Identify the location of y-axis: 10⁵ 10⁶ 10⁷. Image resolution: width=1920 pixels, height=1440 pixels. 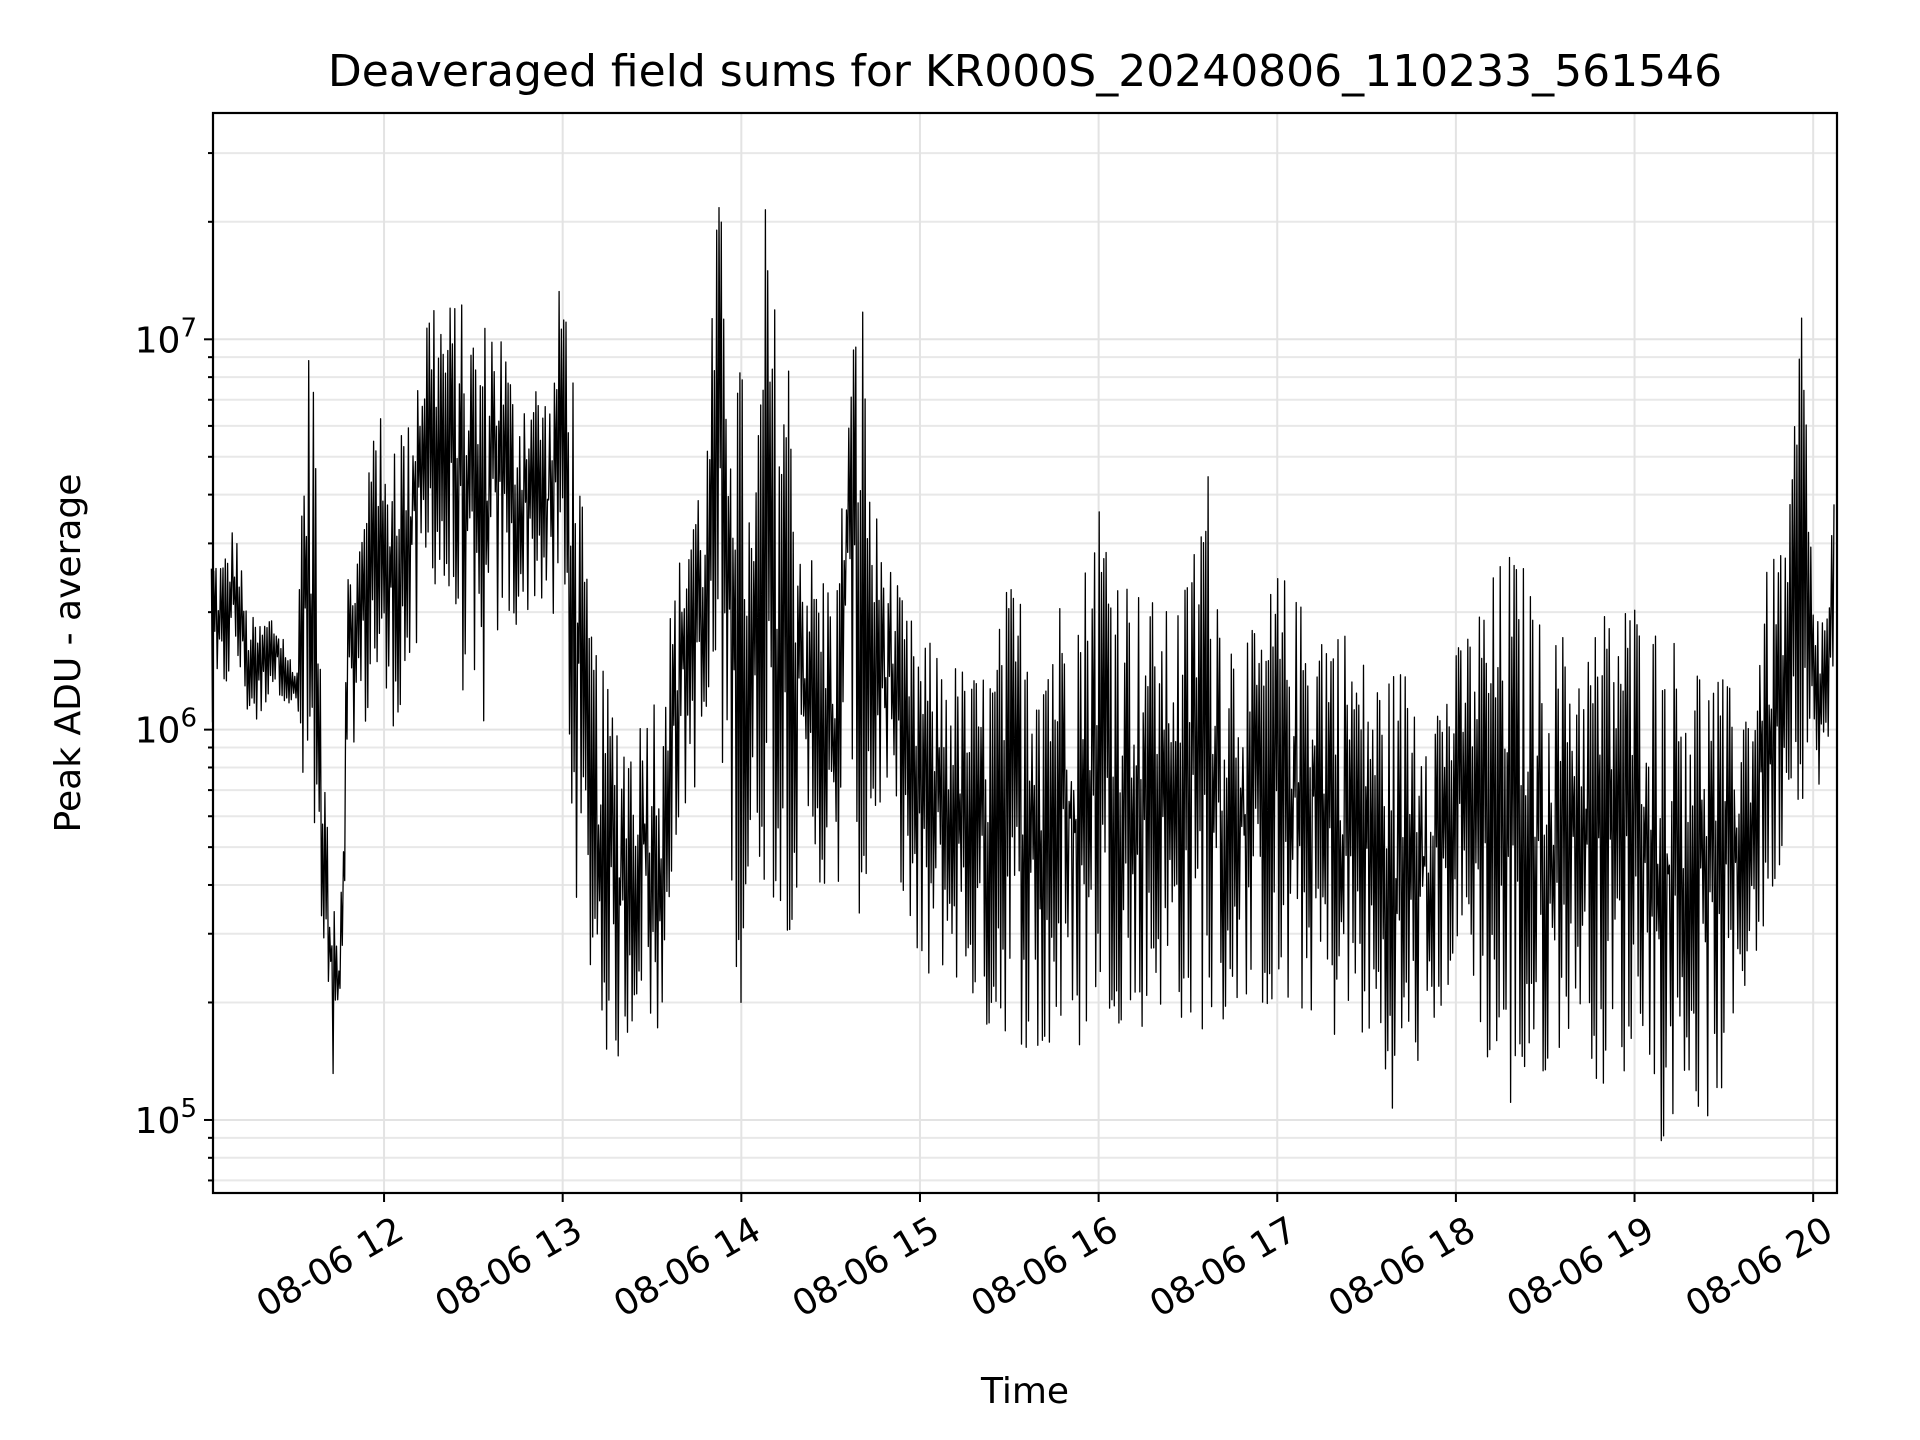
(174, 667).